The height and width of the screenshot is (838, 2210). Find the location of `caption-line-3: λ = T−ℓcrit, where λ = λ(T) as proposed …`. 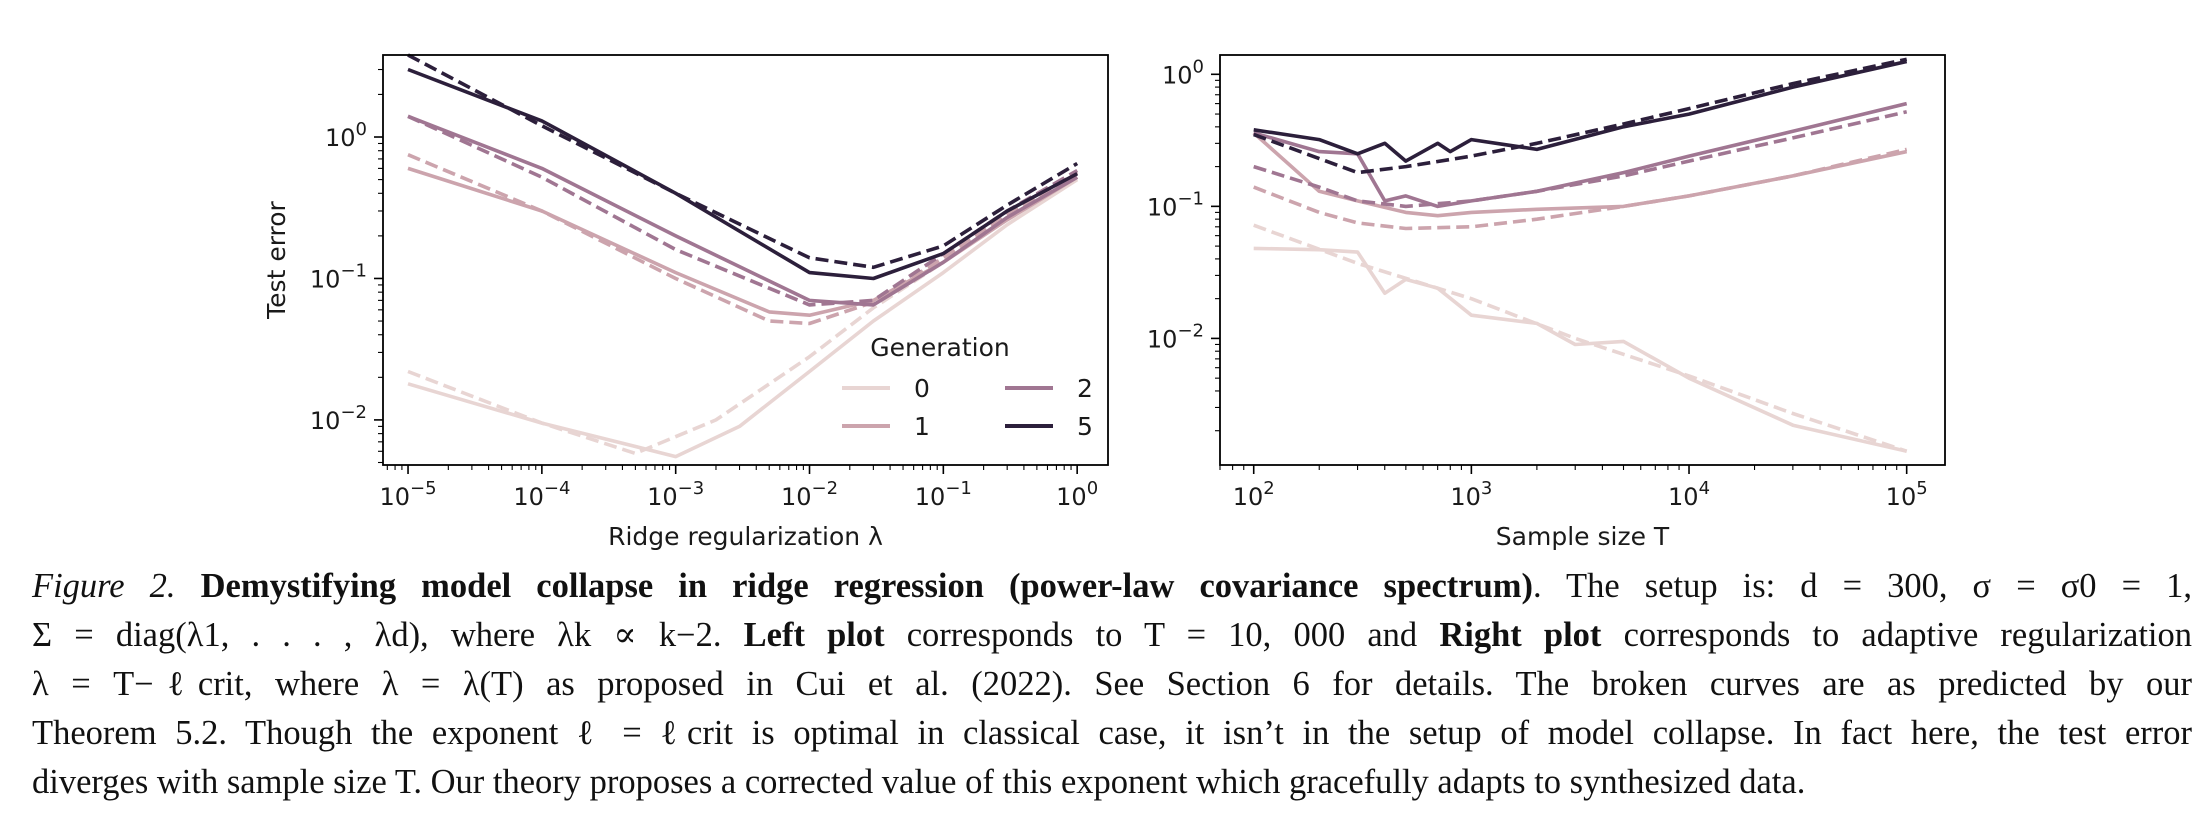

caption-line-3: λ = T−ℓcrit, where λ = λ(T) as proposed … is located at coordinates (1112, 684).